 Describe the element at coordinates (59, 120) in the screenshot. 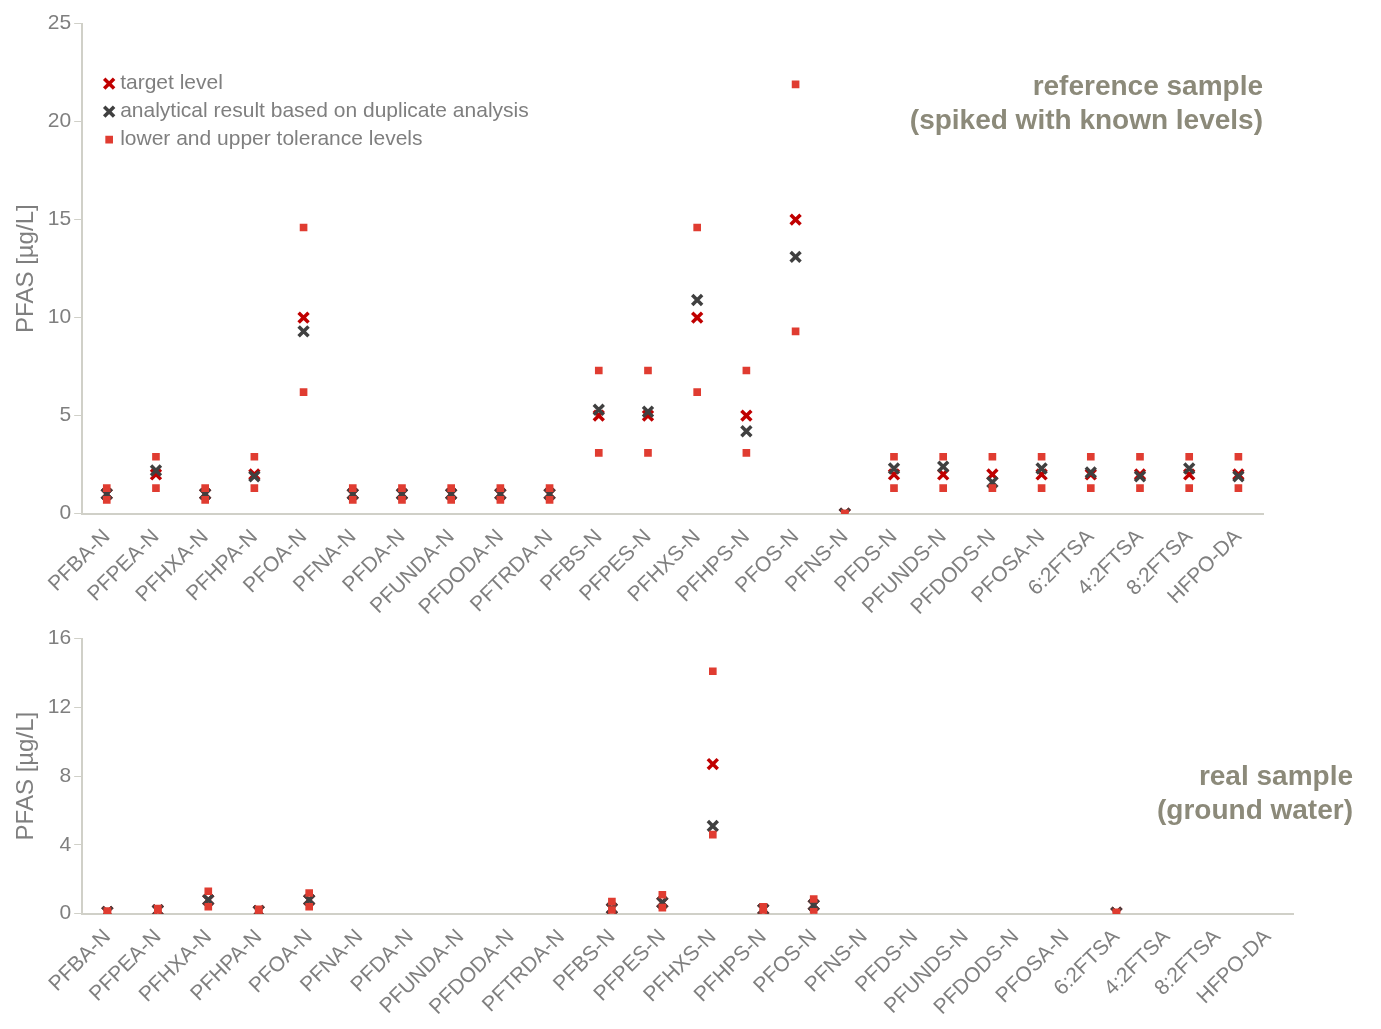

I see `y-tick-label: 20` at that location.